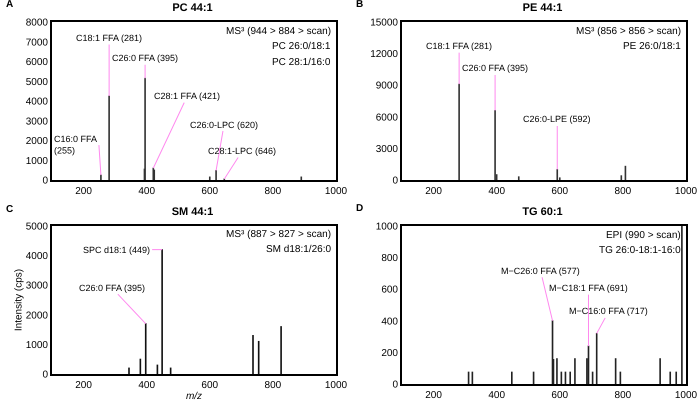 The width and height of the screenshot is (700, 408). What do you see at coordinates (279, 31) in the screenshot?
I see `annotation: MS³ (944 > 884 > scan)` at bounding box center [279, 31].